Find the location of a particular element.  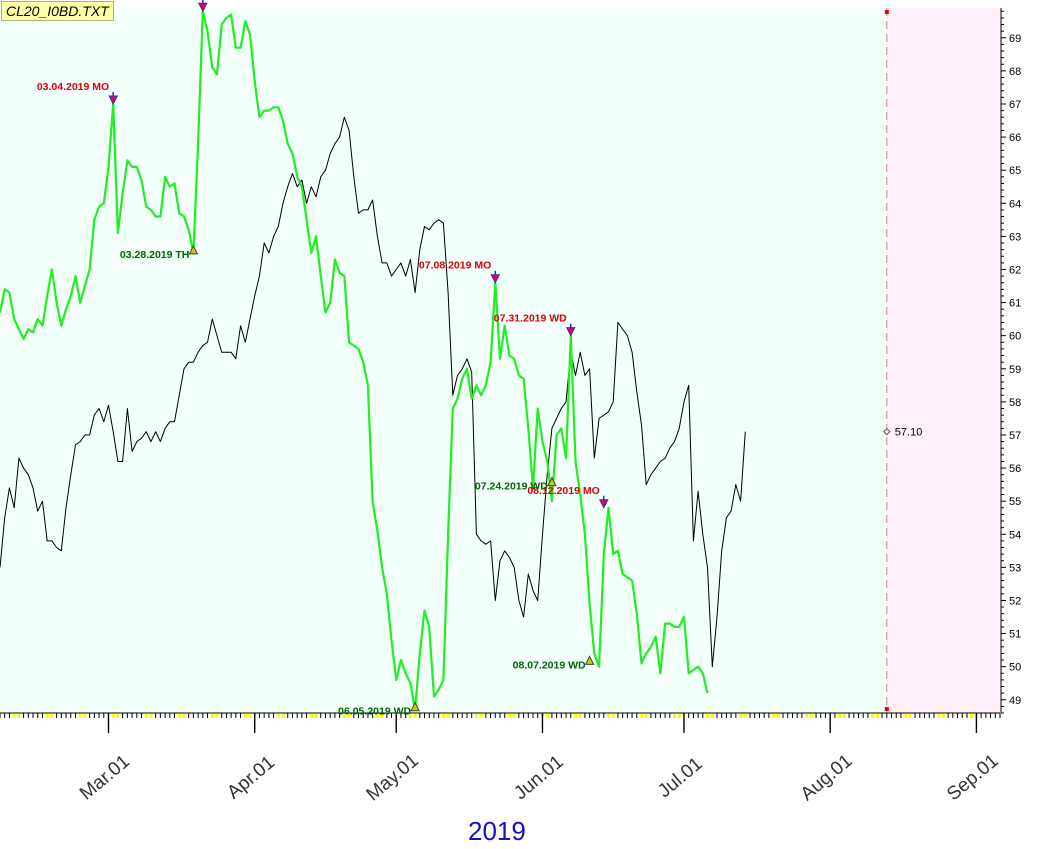

y-tick-label: 55 is located at coordinates (1015, 502).